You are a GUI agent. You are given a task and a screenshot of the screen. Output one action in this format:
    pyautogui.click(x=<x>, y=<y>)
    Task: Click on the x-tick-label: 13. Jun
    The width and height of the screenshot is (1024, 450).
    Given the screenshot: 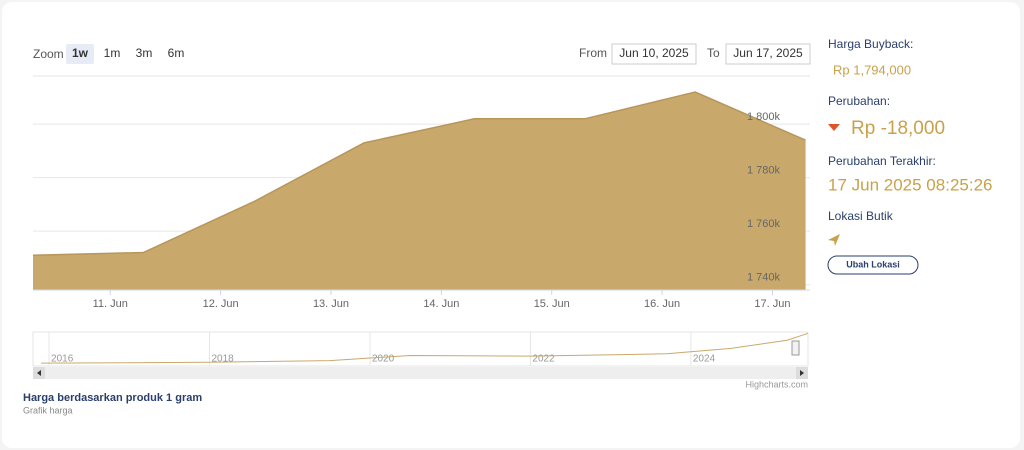 What is the action you would take?
    pyautogui.click(x=331, y=304)
    